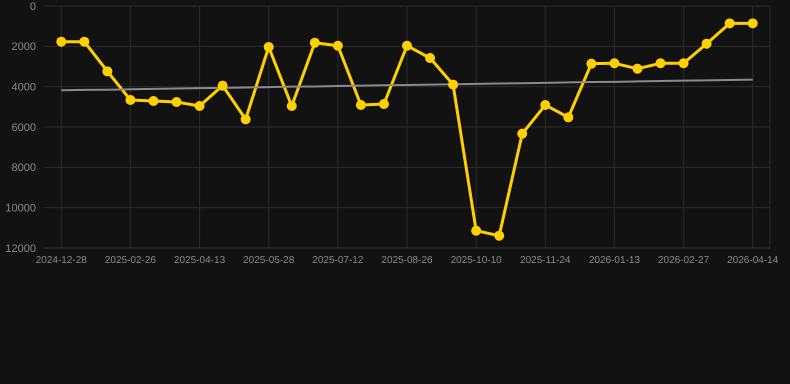 The height and width of the screenshot is (384, 790). Describe the element at coordinates (130, 260) in the screenshot. I see `x-tick-label: 2025-02-26` at that location.